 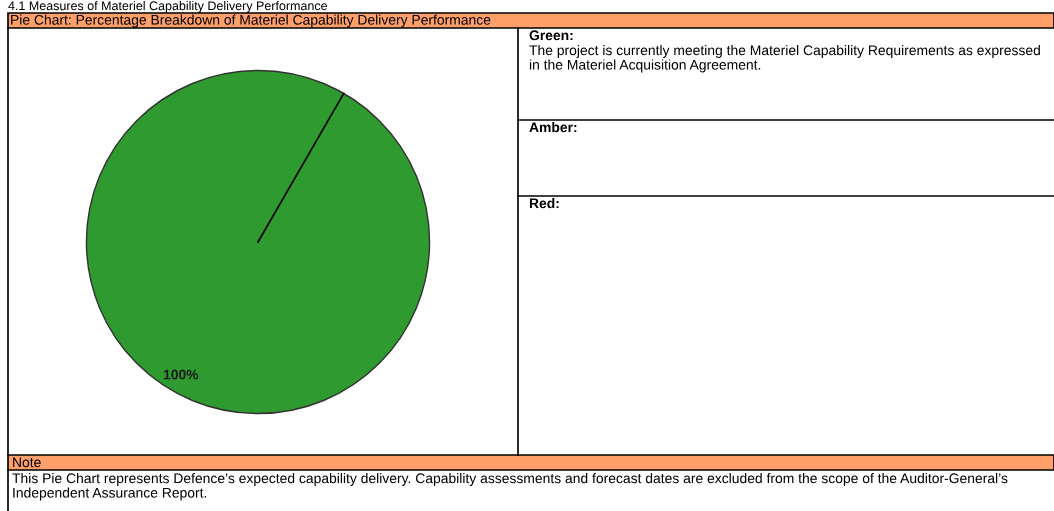 I want to click on data-label: 100%, so click(x=181, y=374).